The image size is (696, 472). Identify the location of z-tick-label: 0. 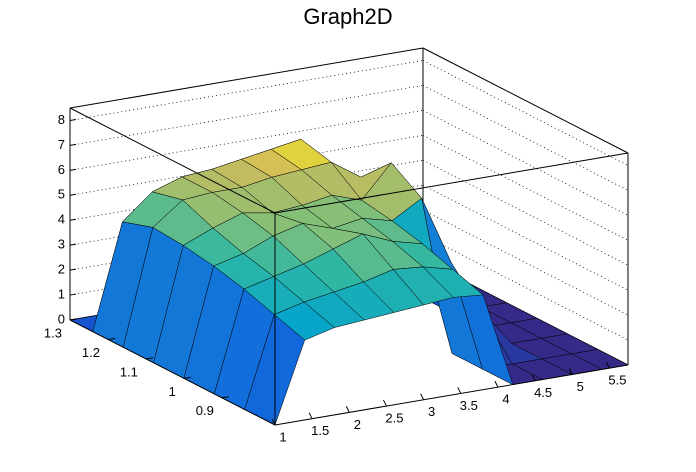
(61, 318).